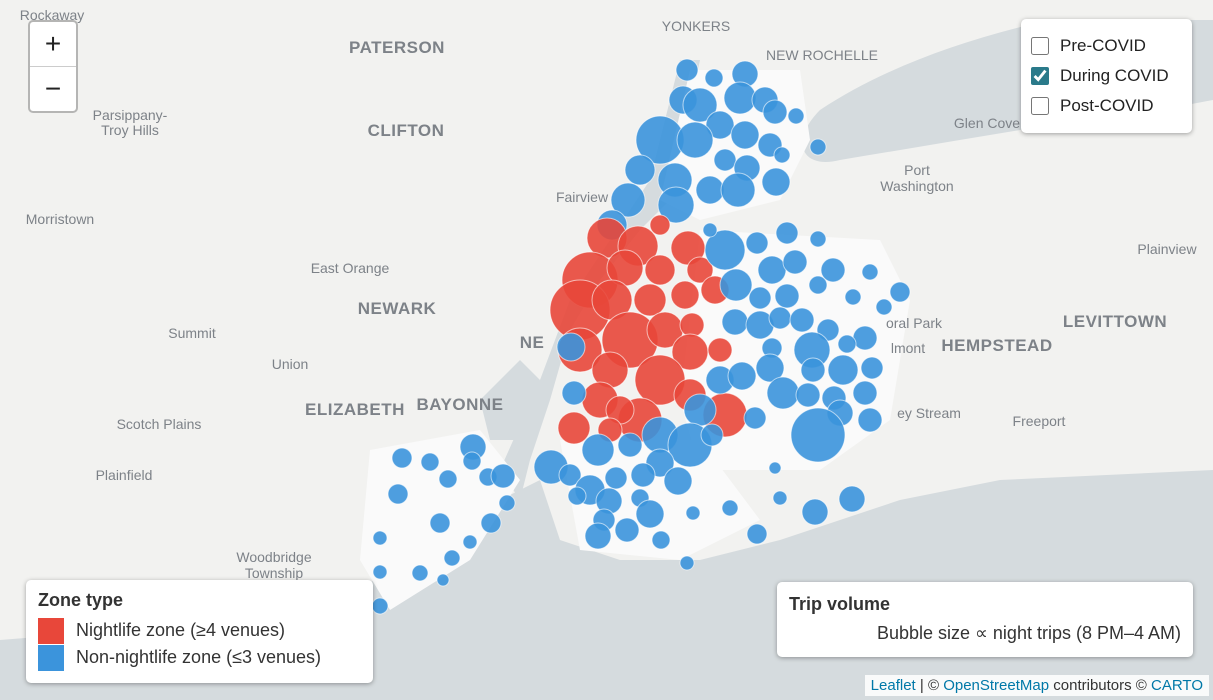 This screenshot has width=1213, height=700. What do you see at coordinates (893, 685) in the screenshot?
I see `link: Leaflet` at bounding box center [893, 685].